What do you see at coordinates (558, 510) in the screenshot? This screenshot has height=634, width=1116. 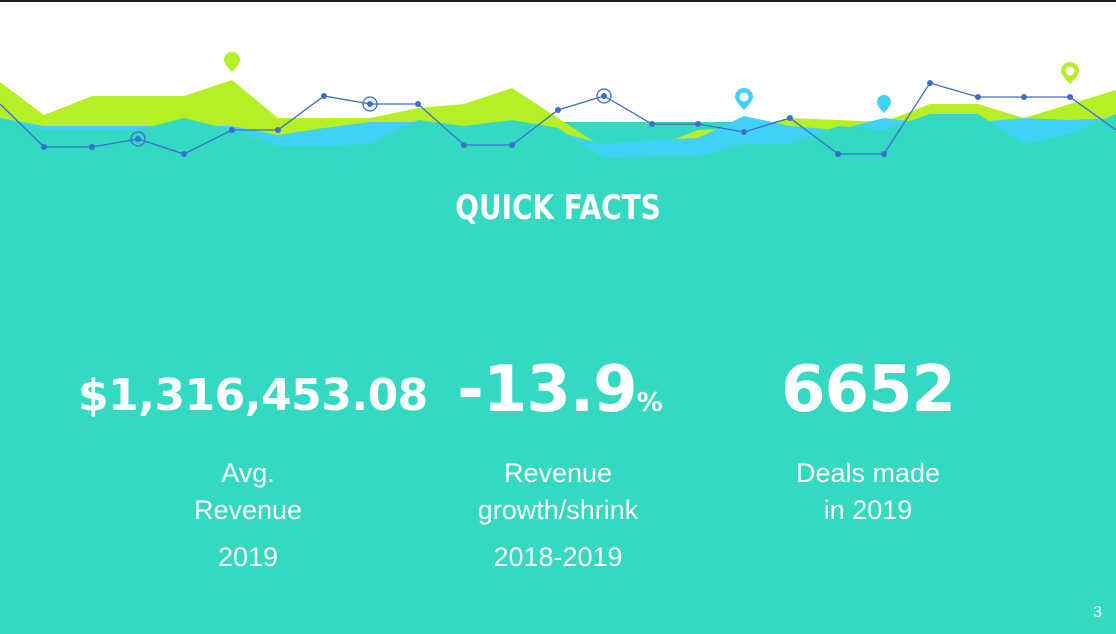 I see `fact-label-line2: growth/shrink` at bounding box center [558, 510].